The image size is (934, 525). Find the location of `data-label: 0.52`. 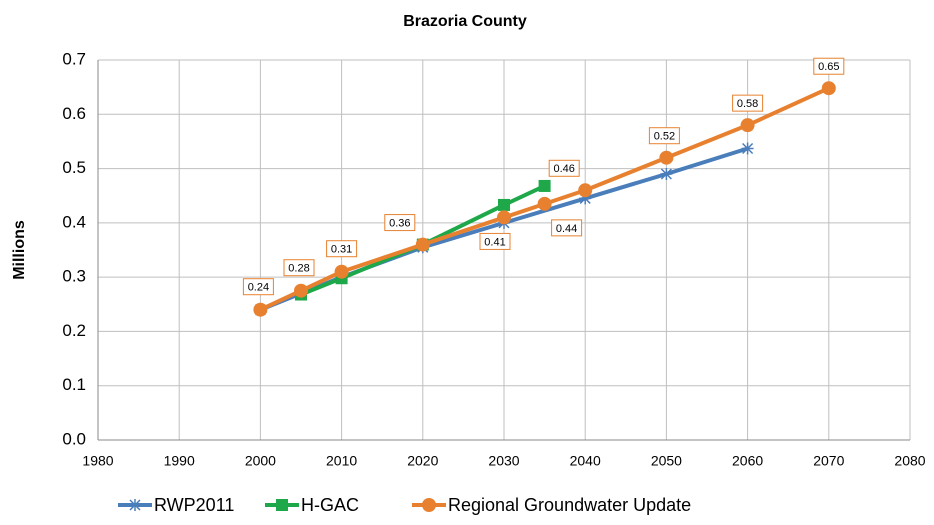

data-label: 0.52 is located at coordinates (664, 137).